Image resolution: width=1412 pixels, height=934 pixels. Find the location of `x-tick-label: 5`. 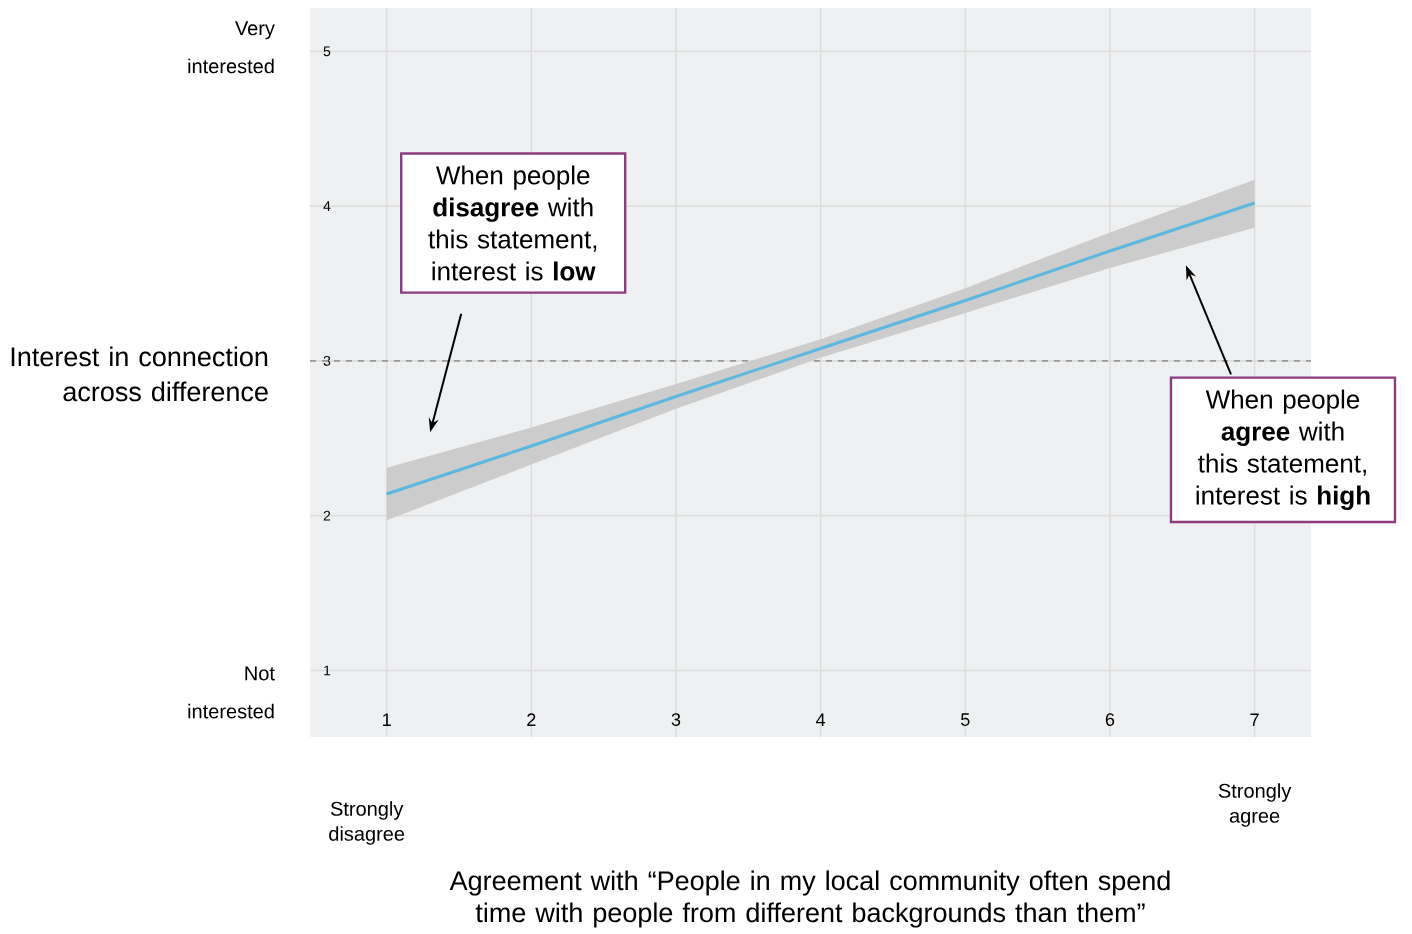

x-tick-label: 5 is located at coordinates (965, 719).